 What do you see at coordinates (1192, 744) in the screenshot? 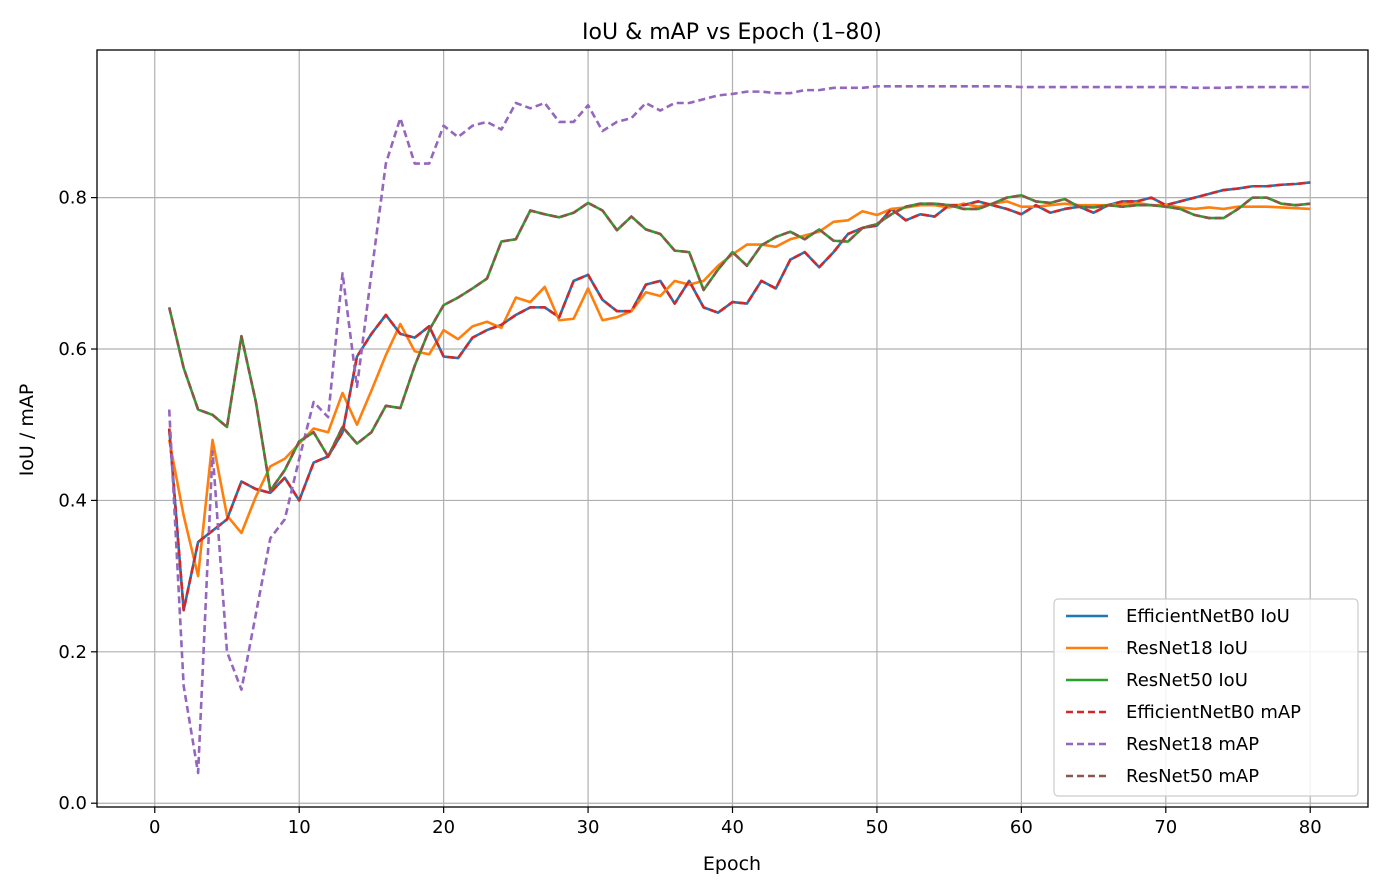
I see `legend-entry-label: ResNet18 mAP` at bounding box center [1192, 744].